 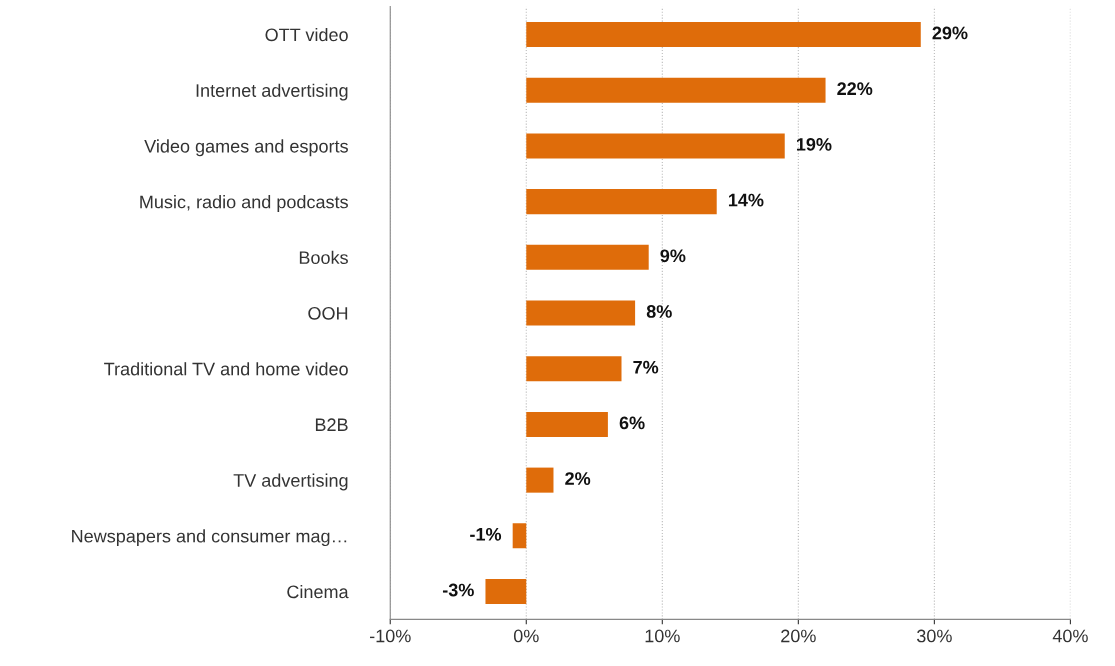 What do you see at coordinates (526, 636) in the screenshot?
I see `x-tick-label: 0%` at bounding box center [526, 636].